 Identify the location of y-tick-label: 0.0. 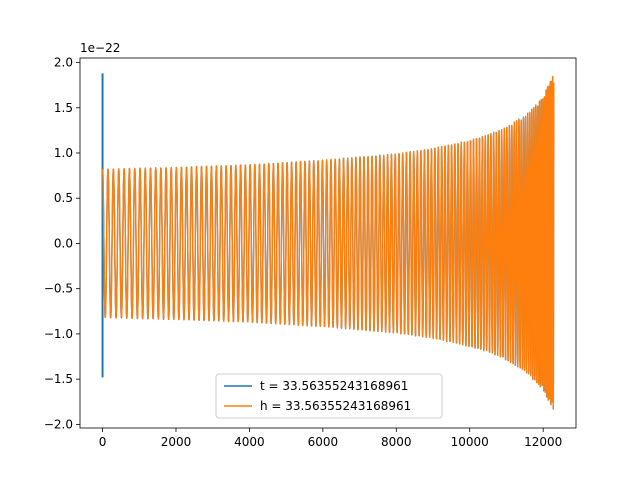
(63, 243).